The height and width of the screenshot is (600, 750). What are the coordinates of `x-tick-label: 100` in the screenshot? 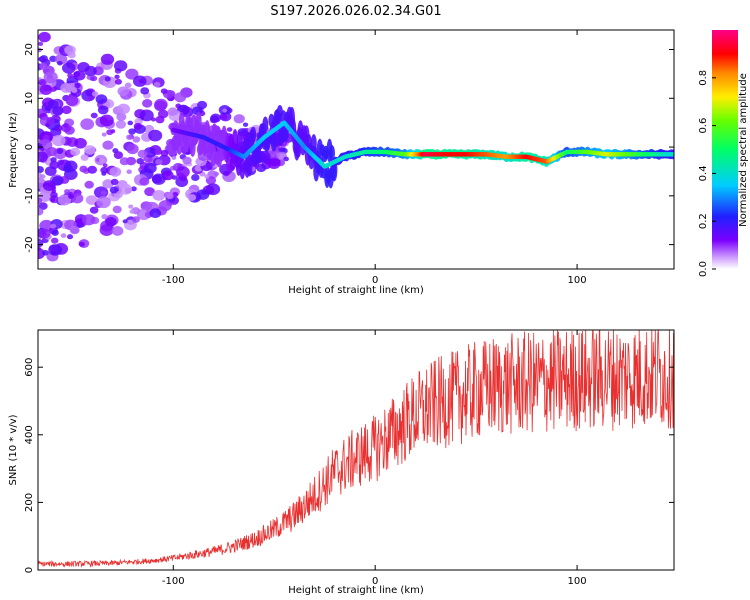 It's located at (577, 581).